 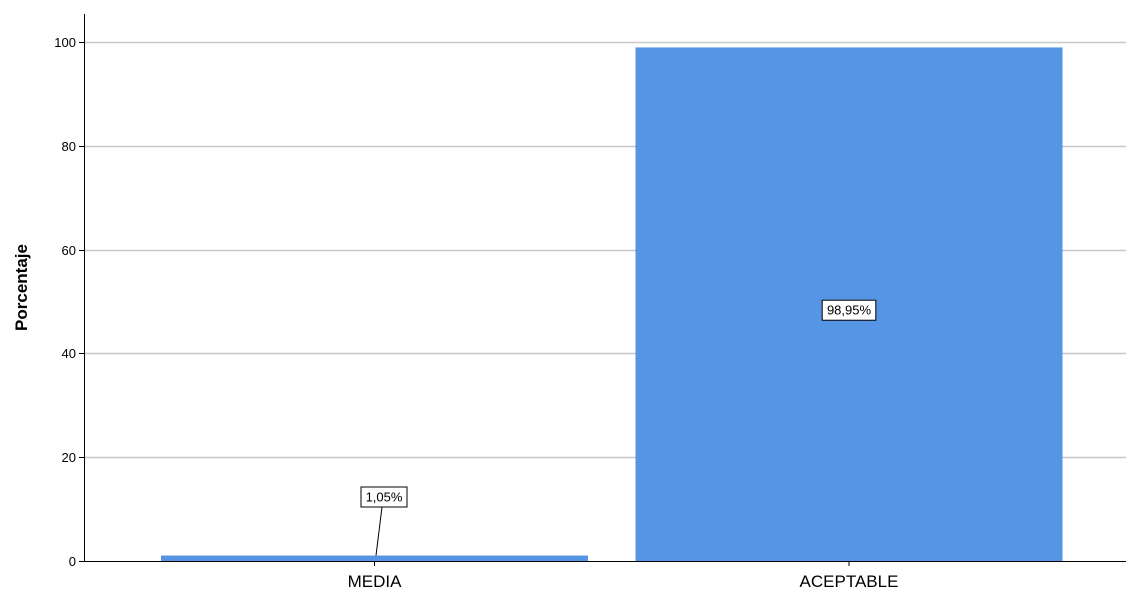 I want to click on x-tick-label: MEDIA, so click(x=375, y=581).